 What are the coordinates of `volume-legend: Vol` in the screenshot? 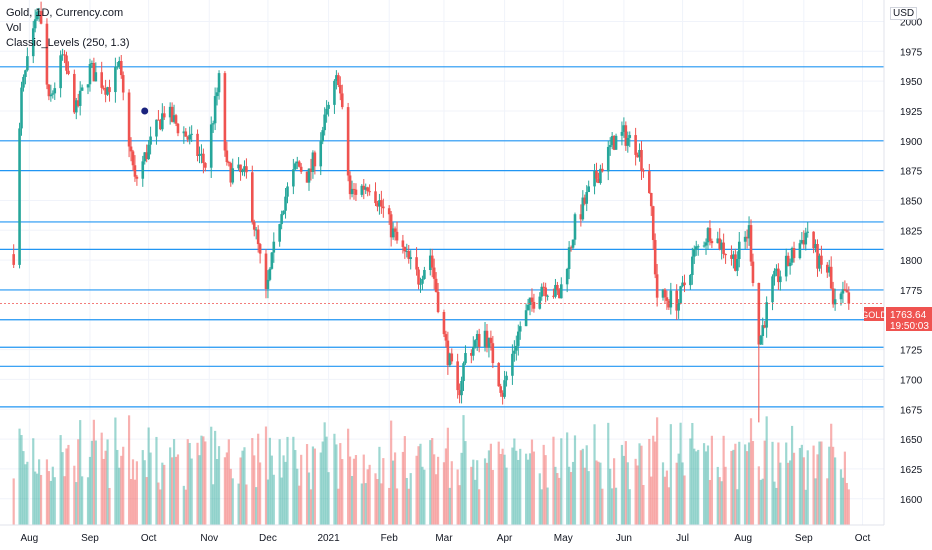 It's located at (14, 28).